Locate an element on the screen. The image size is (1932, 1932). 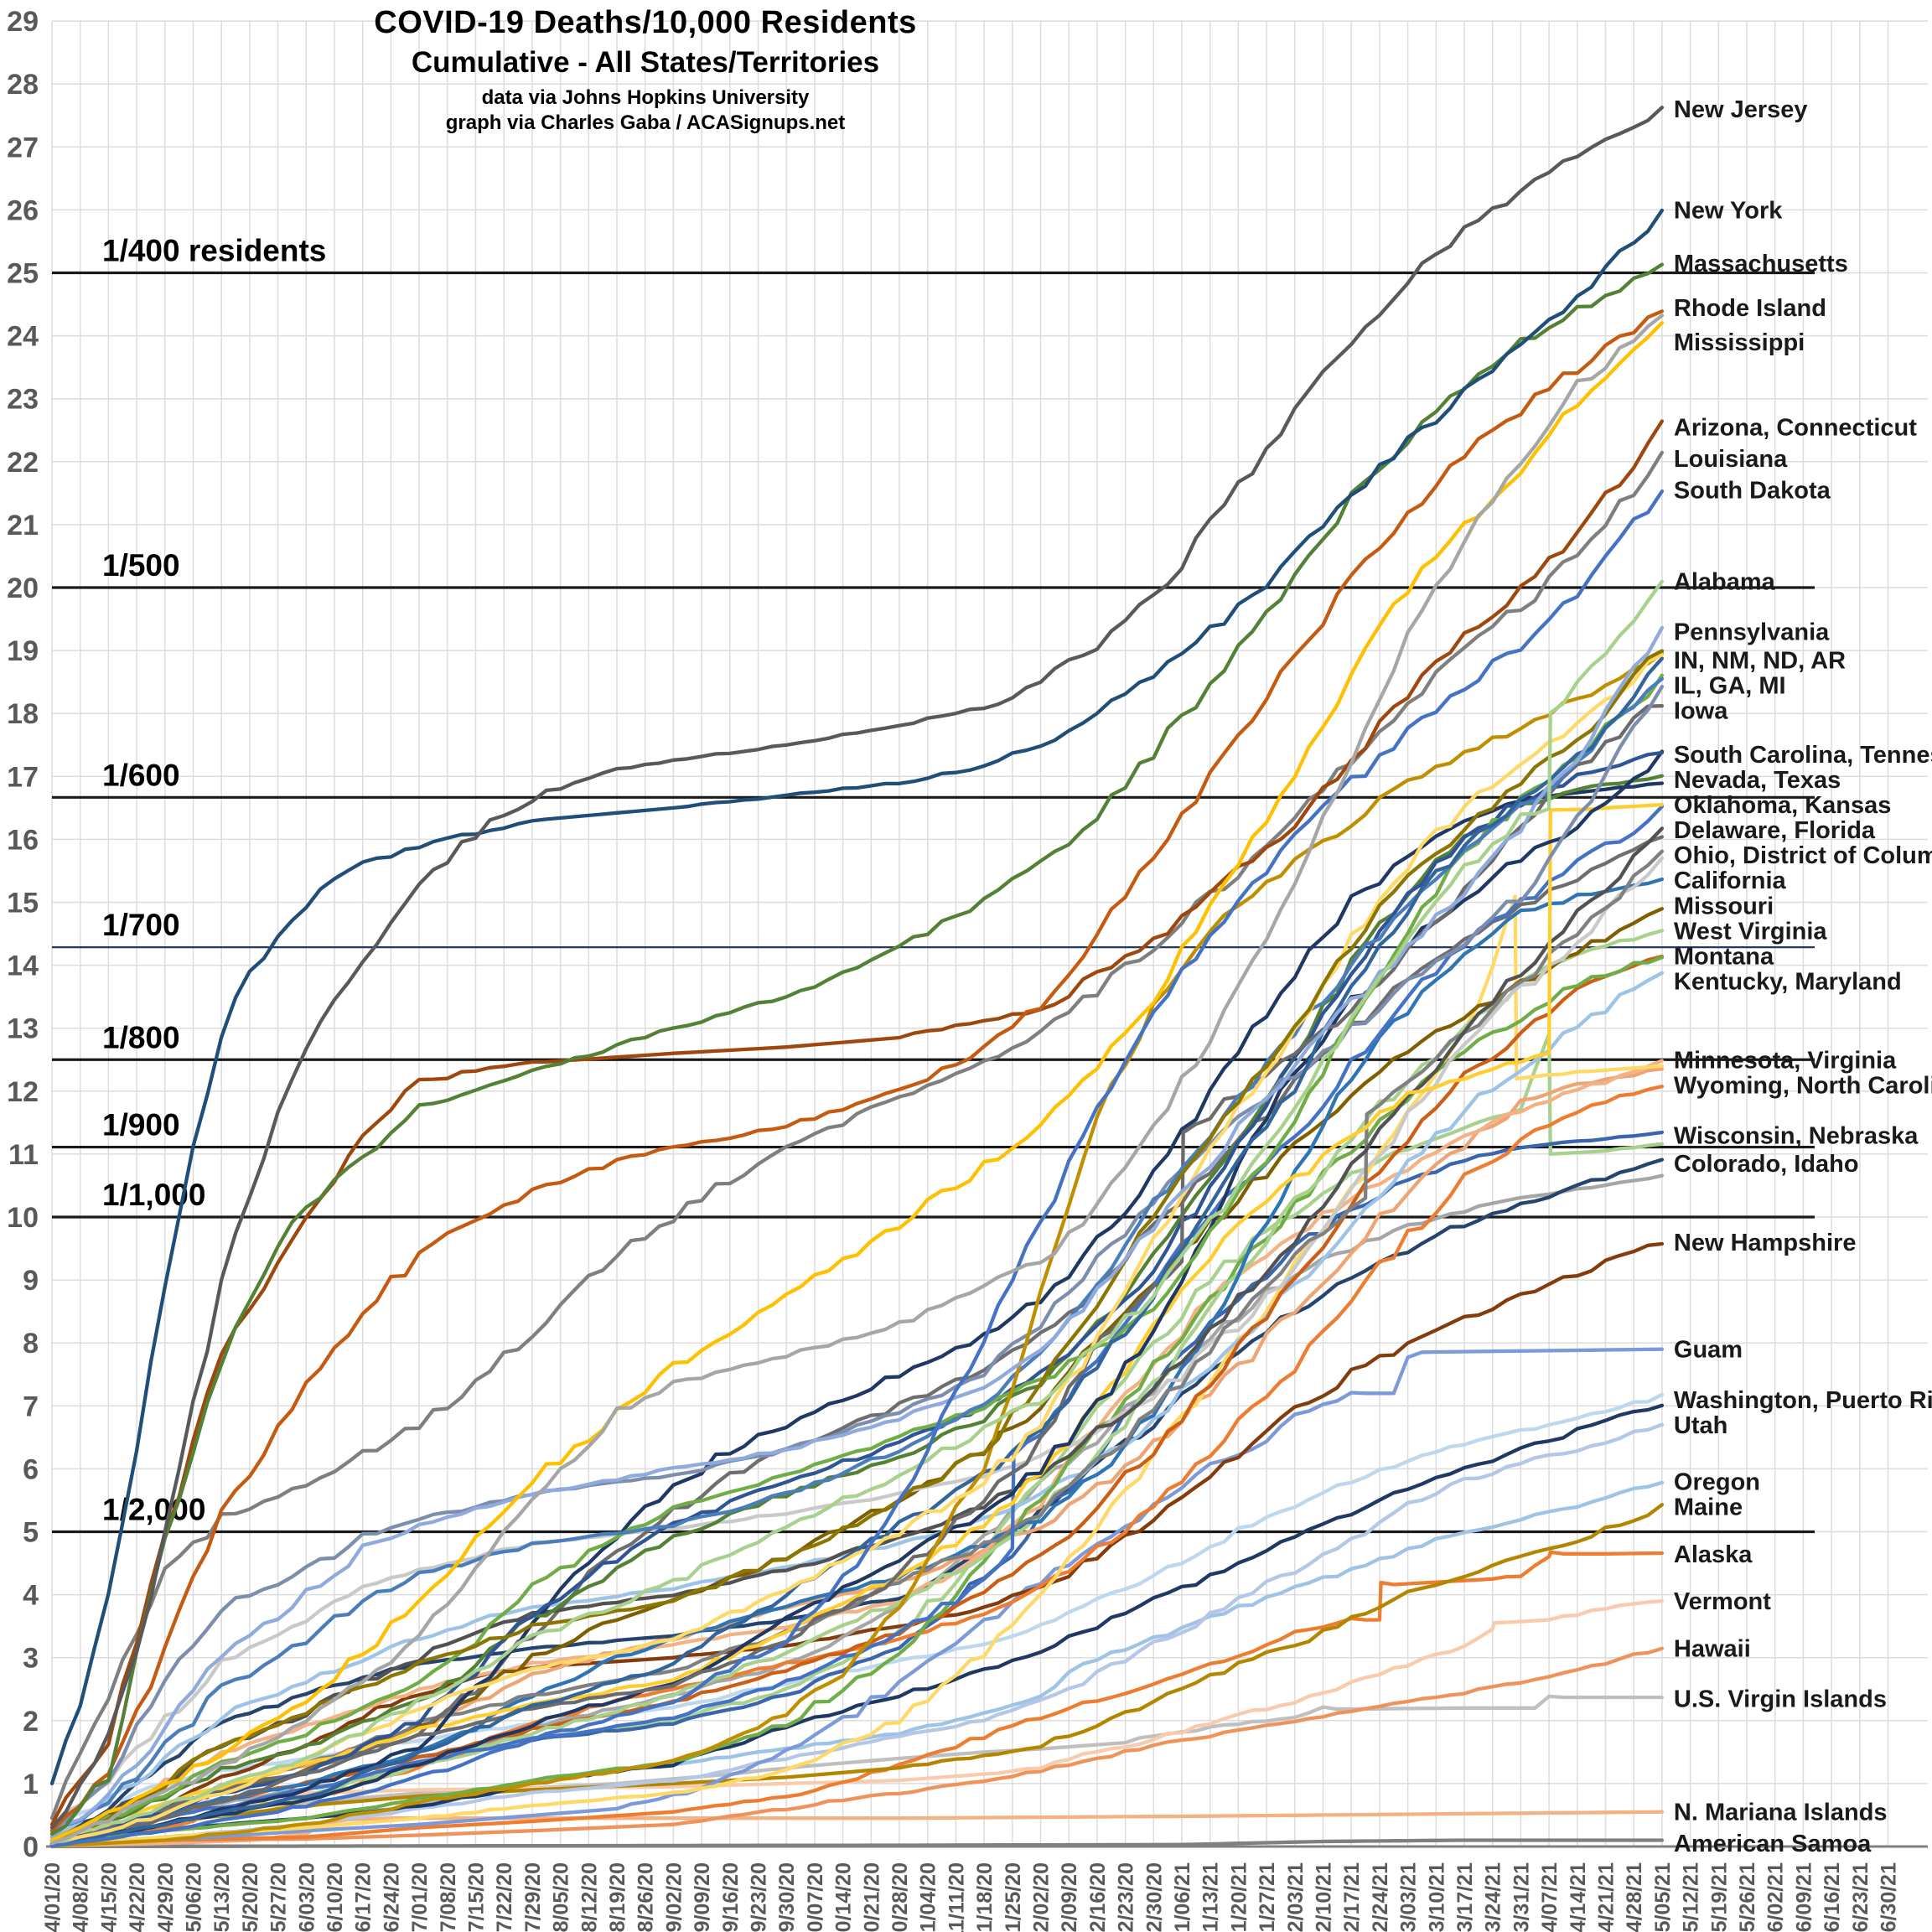
x-axis-tick: 05/05/21 is located at coordinates (1663, 1897).